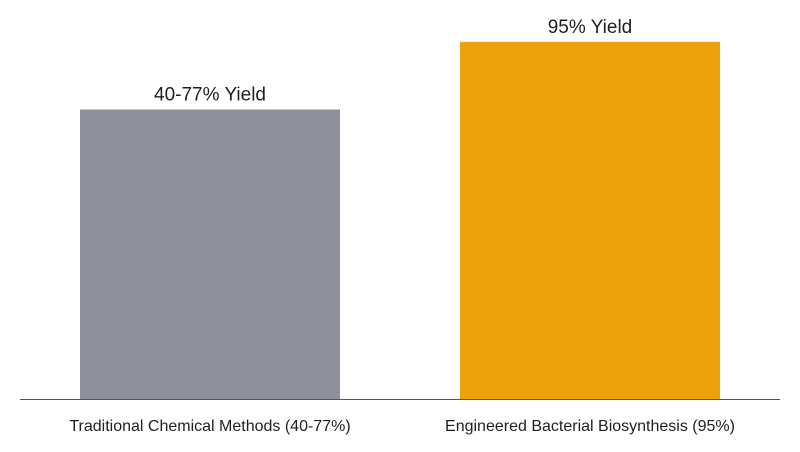 This screenshot has height=452, width=800. What do you see at coordinates (590, 426) in the screenshot?
I see `x-tick-label-2: Engineered Bacterial Biosynthesis (95%)` at bounding box center [590, 426].